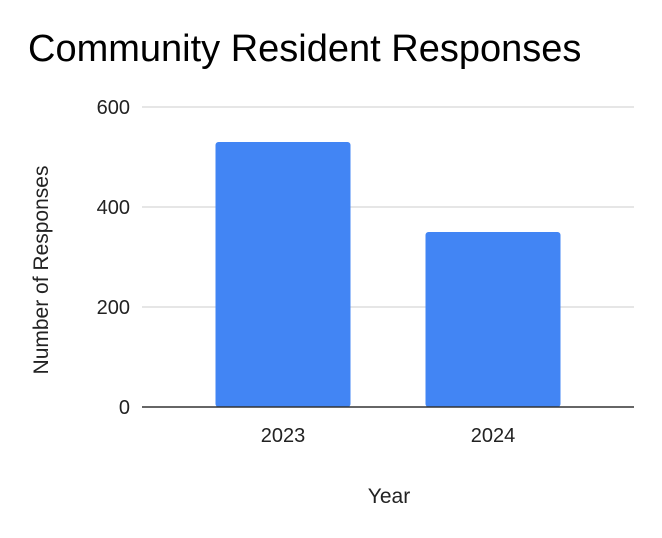 The height and width of the screenshot is (538, 662). I want to click on x-tick-label: 2024, so click(493, 436).